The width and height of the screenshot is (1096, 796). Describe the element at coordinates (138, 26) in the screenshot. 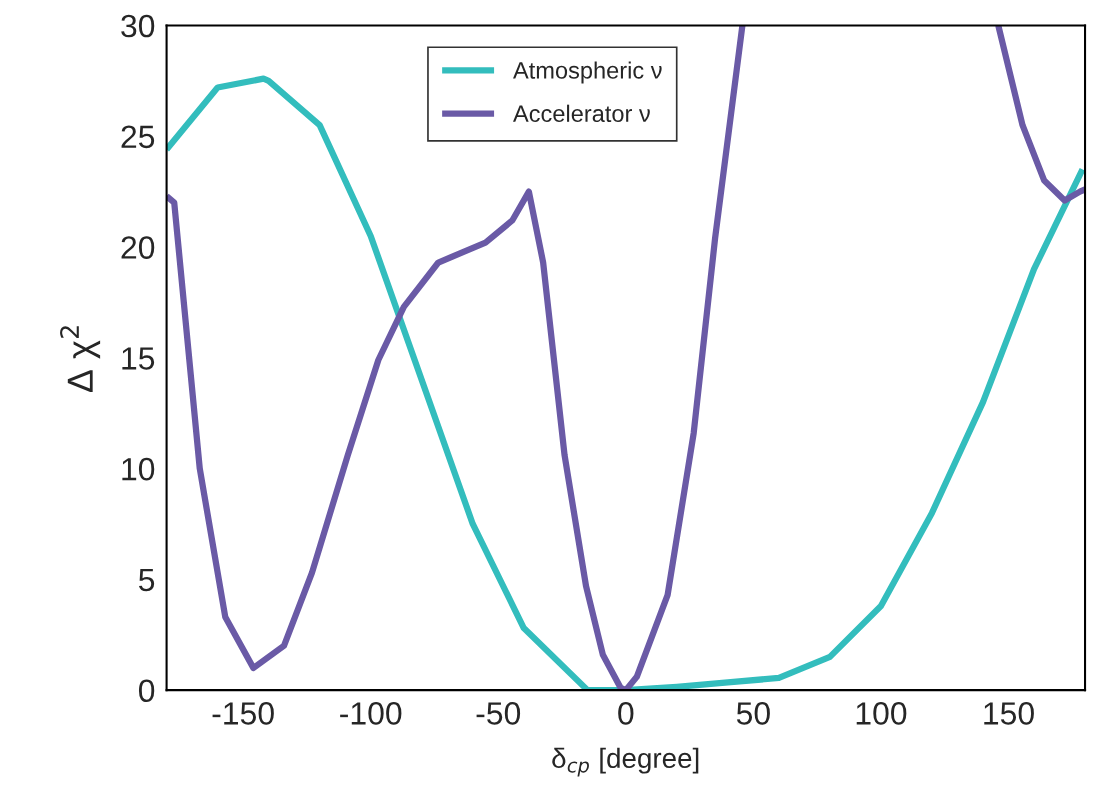

I see `y-tick-label: 30` at that location.